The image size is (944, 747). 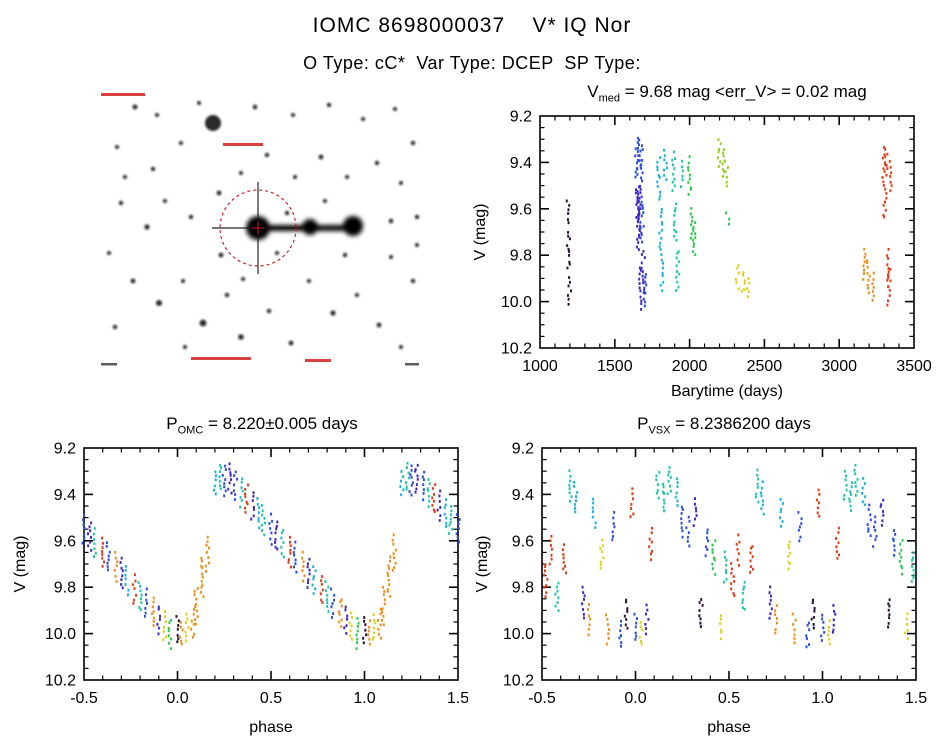 I want to click on phase-vsx-title: PVSX = 8.2386200 days, so click(x=700, y=427).